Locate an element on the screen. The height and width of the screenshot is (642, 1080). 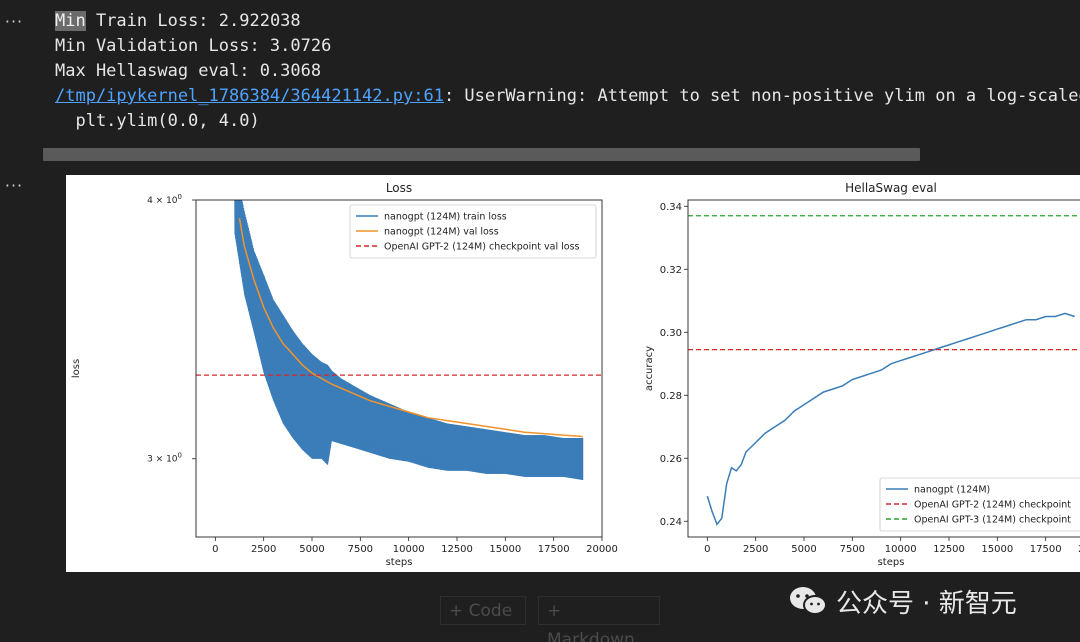
loss-legend-label: OpenAI GPT-2 (124M) checkpoint val loss is located at coordinates (482, 247).